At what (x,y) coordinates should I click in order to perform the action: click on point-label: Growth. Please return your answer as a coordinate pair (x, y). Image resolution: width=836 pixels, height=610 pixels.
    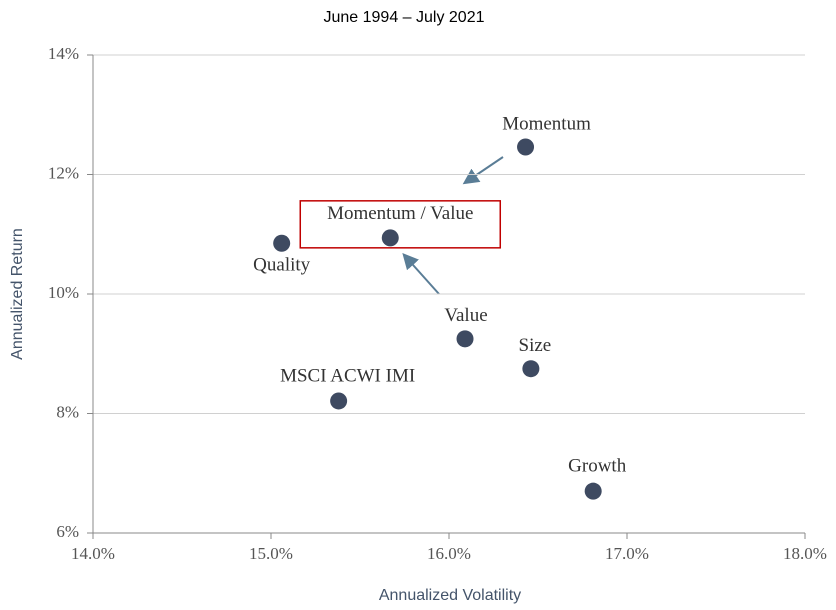
    Looking at the image, I should click on (597, 466).